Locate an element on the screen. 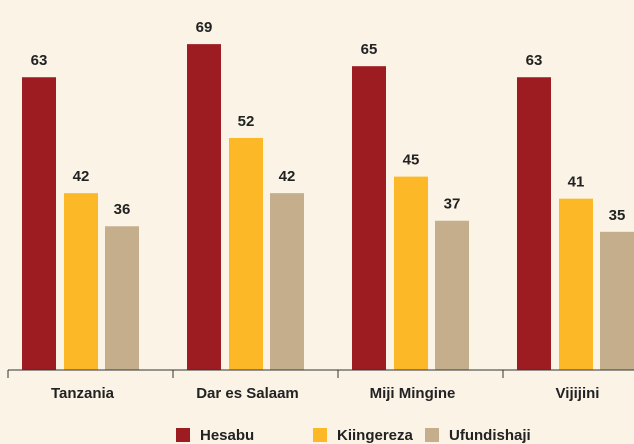 This screenshot has height=444, width=634. x-tick-label: Vijijini is located at coordinates (578, 393).